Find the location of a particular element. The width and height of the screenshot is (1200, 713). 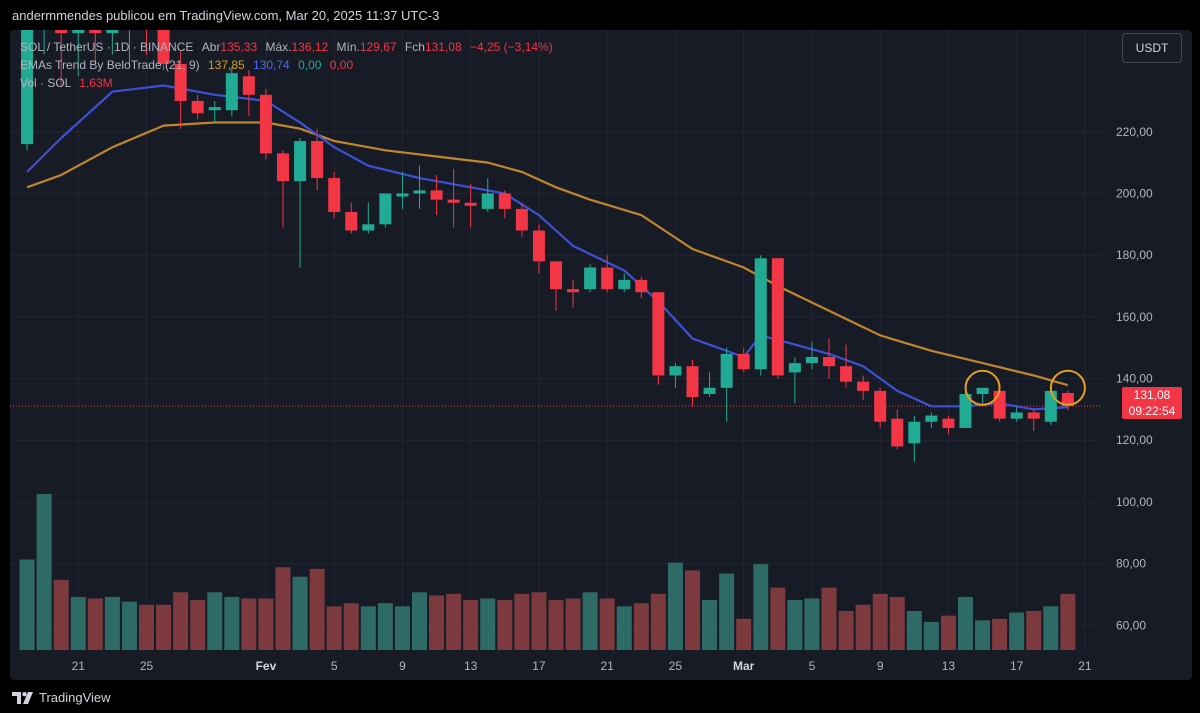

x-tick-label: 9 is located at coordinates (880, 666).